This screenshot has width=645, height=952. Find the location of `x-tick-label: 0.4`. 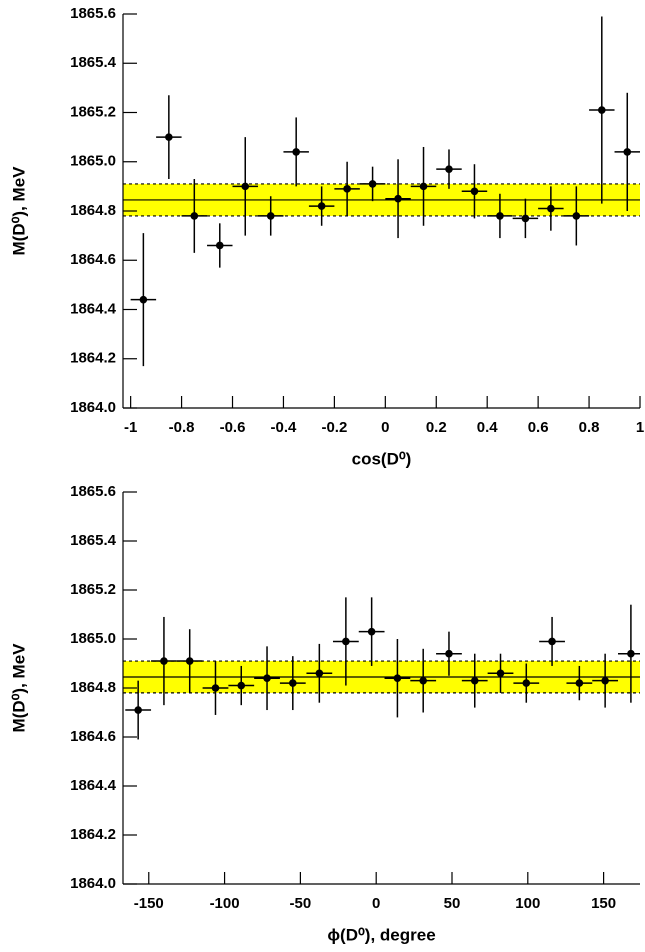

x-tick-label: 0.4 is located at coordinates (488, 427).